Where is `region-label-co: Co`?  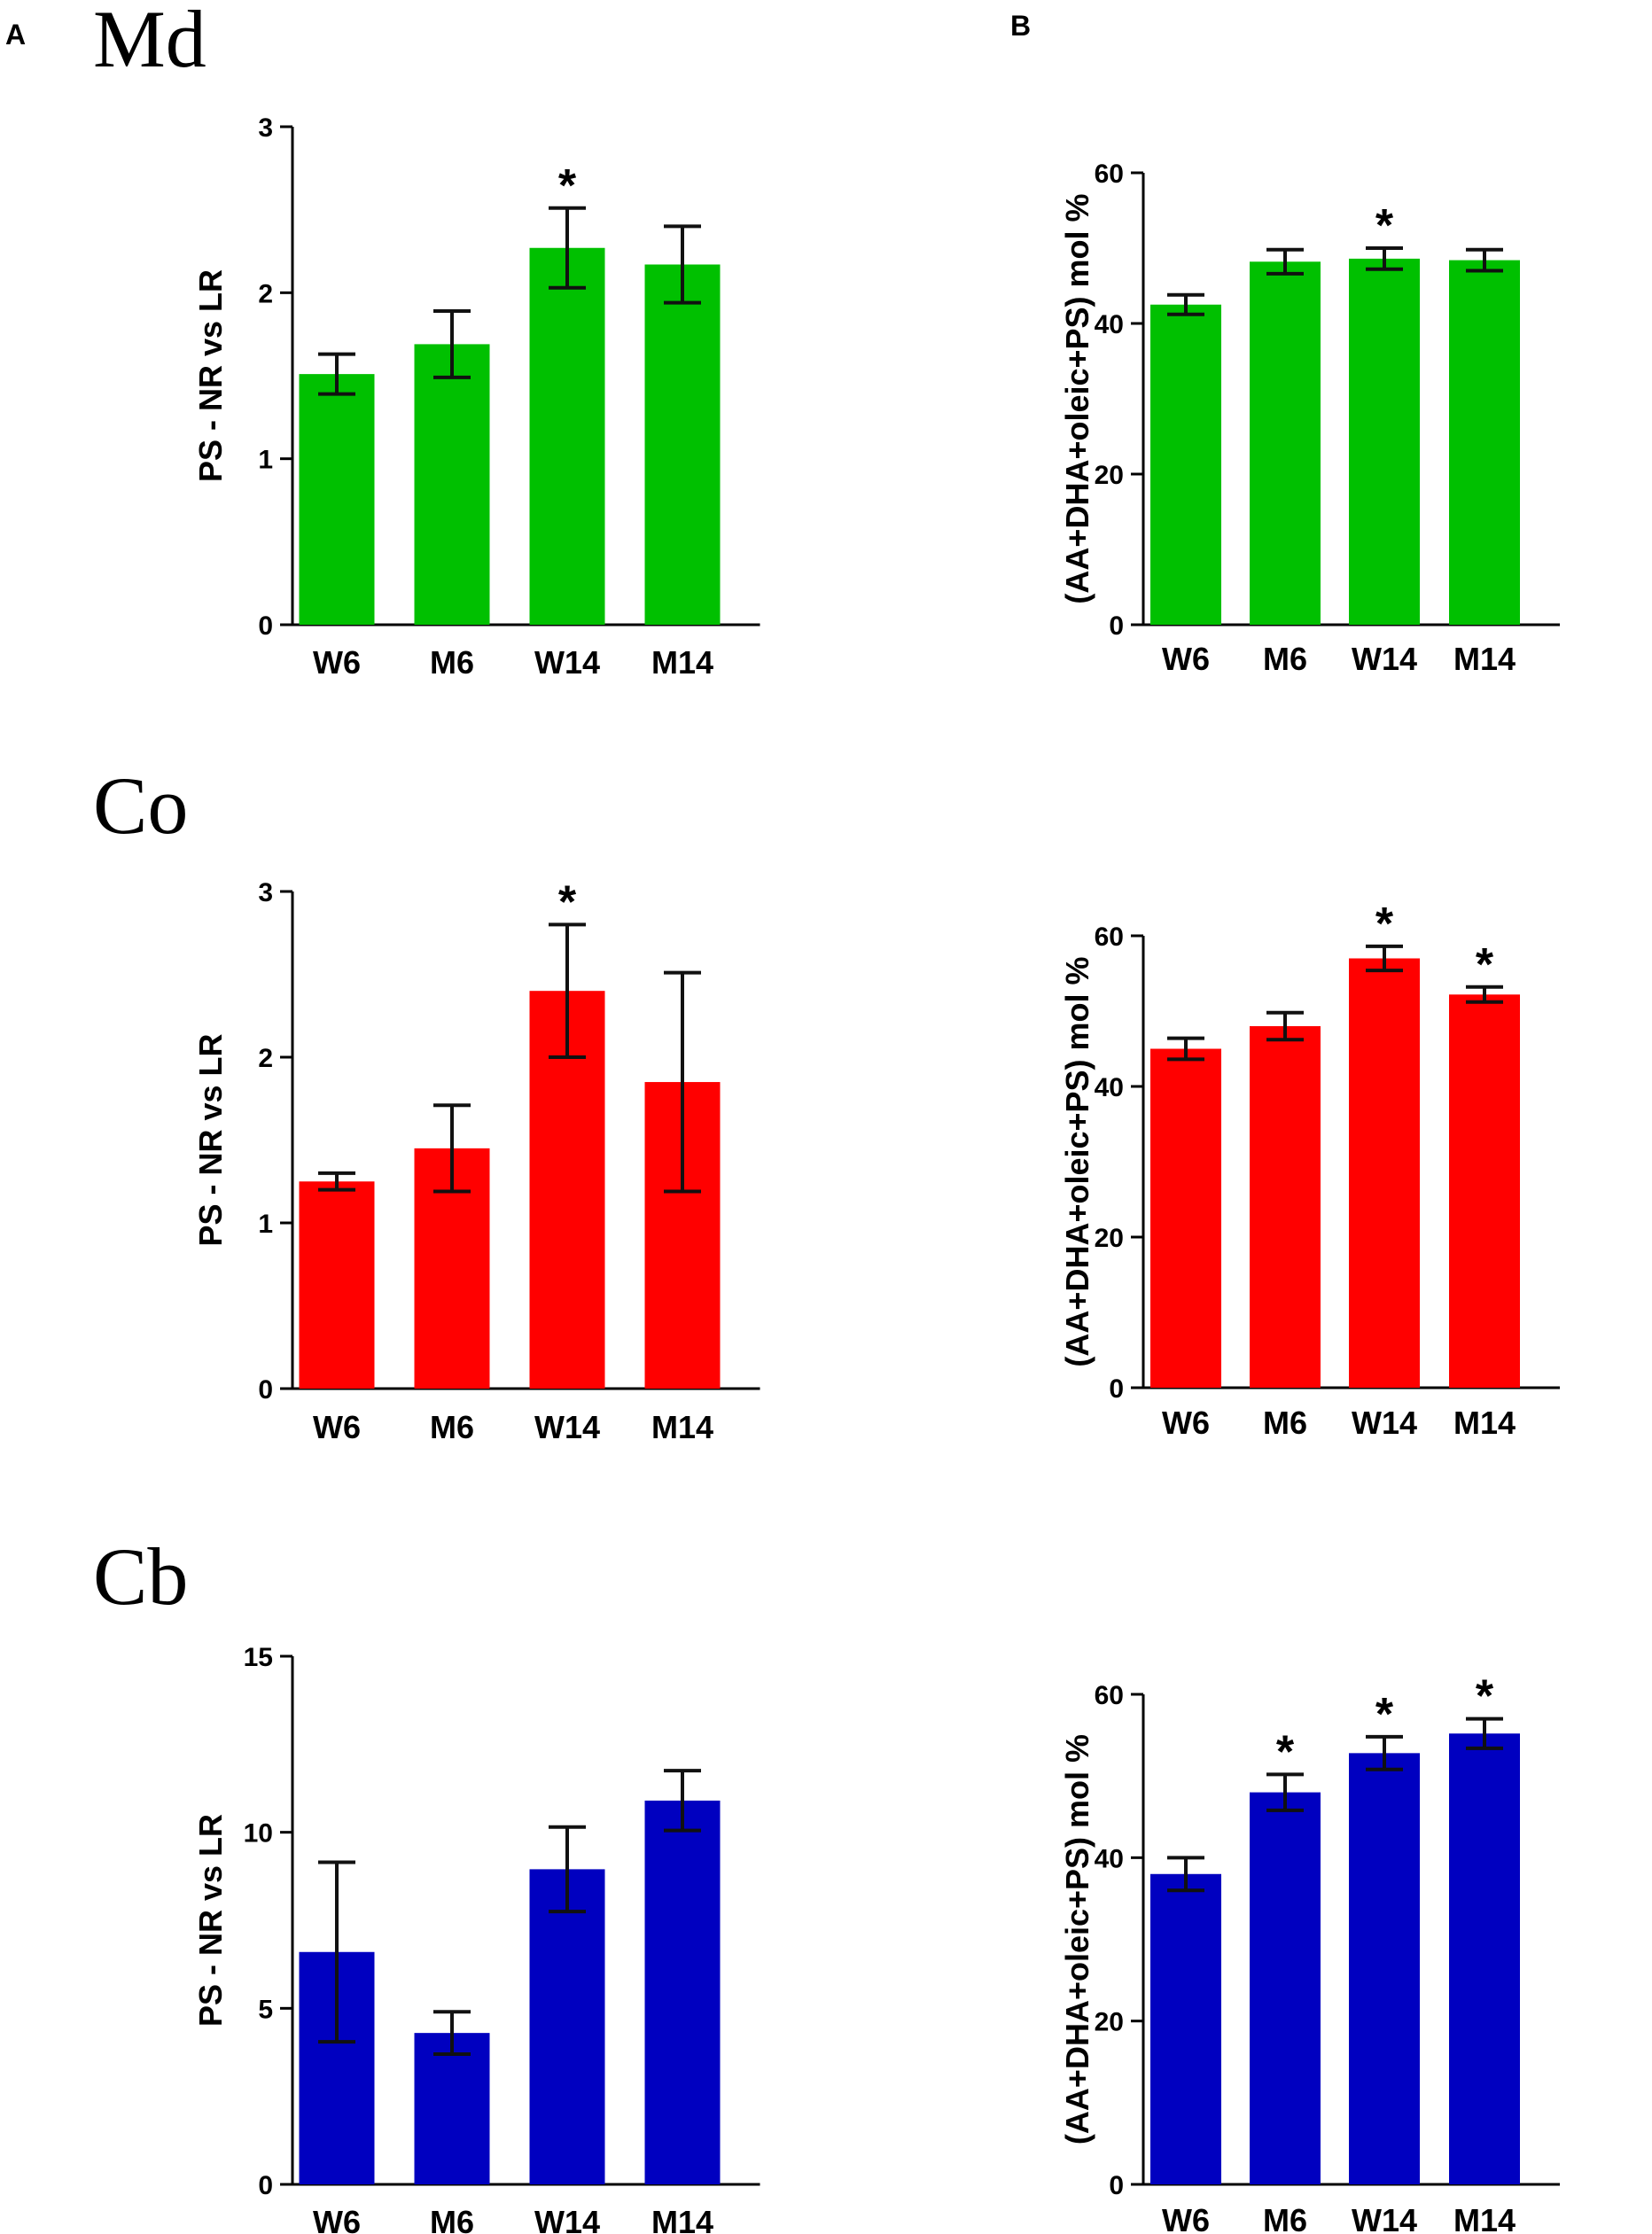
region-label-co: Co is located at coordinates (140, 805).